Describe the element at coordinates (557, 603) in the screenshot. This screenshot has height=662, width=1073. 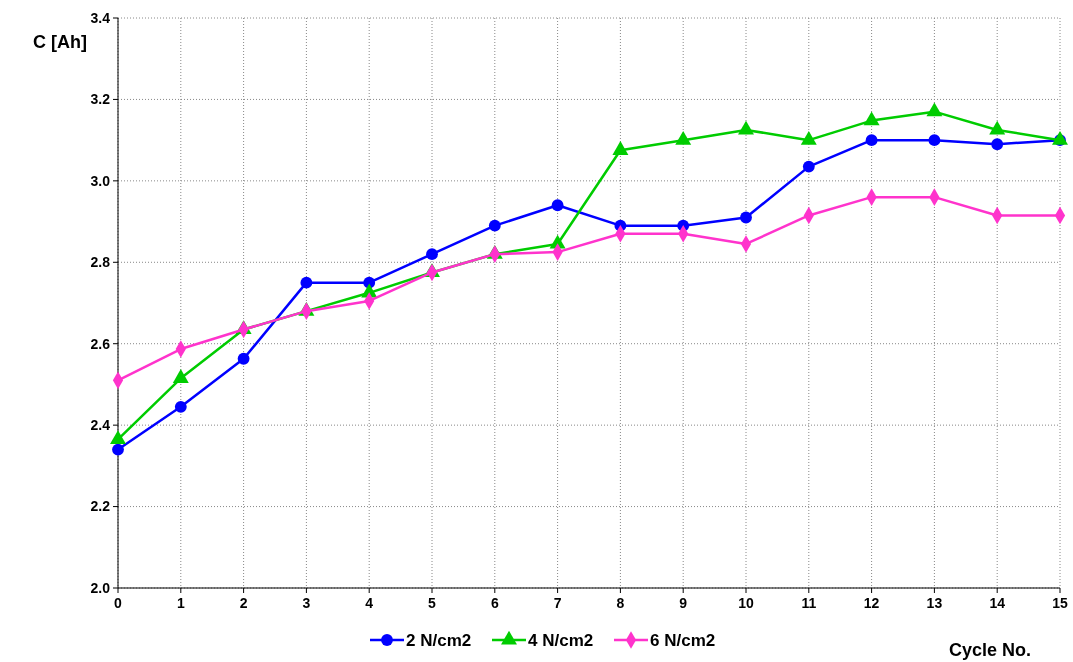
I see `x-tick-label: 7` at that location.